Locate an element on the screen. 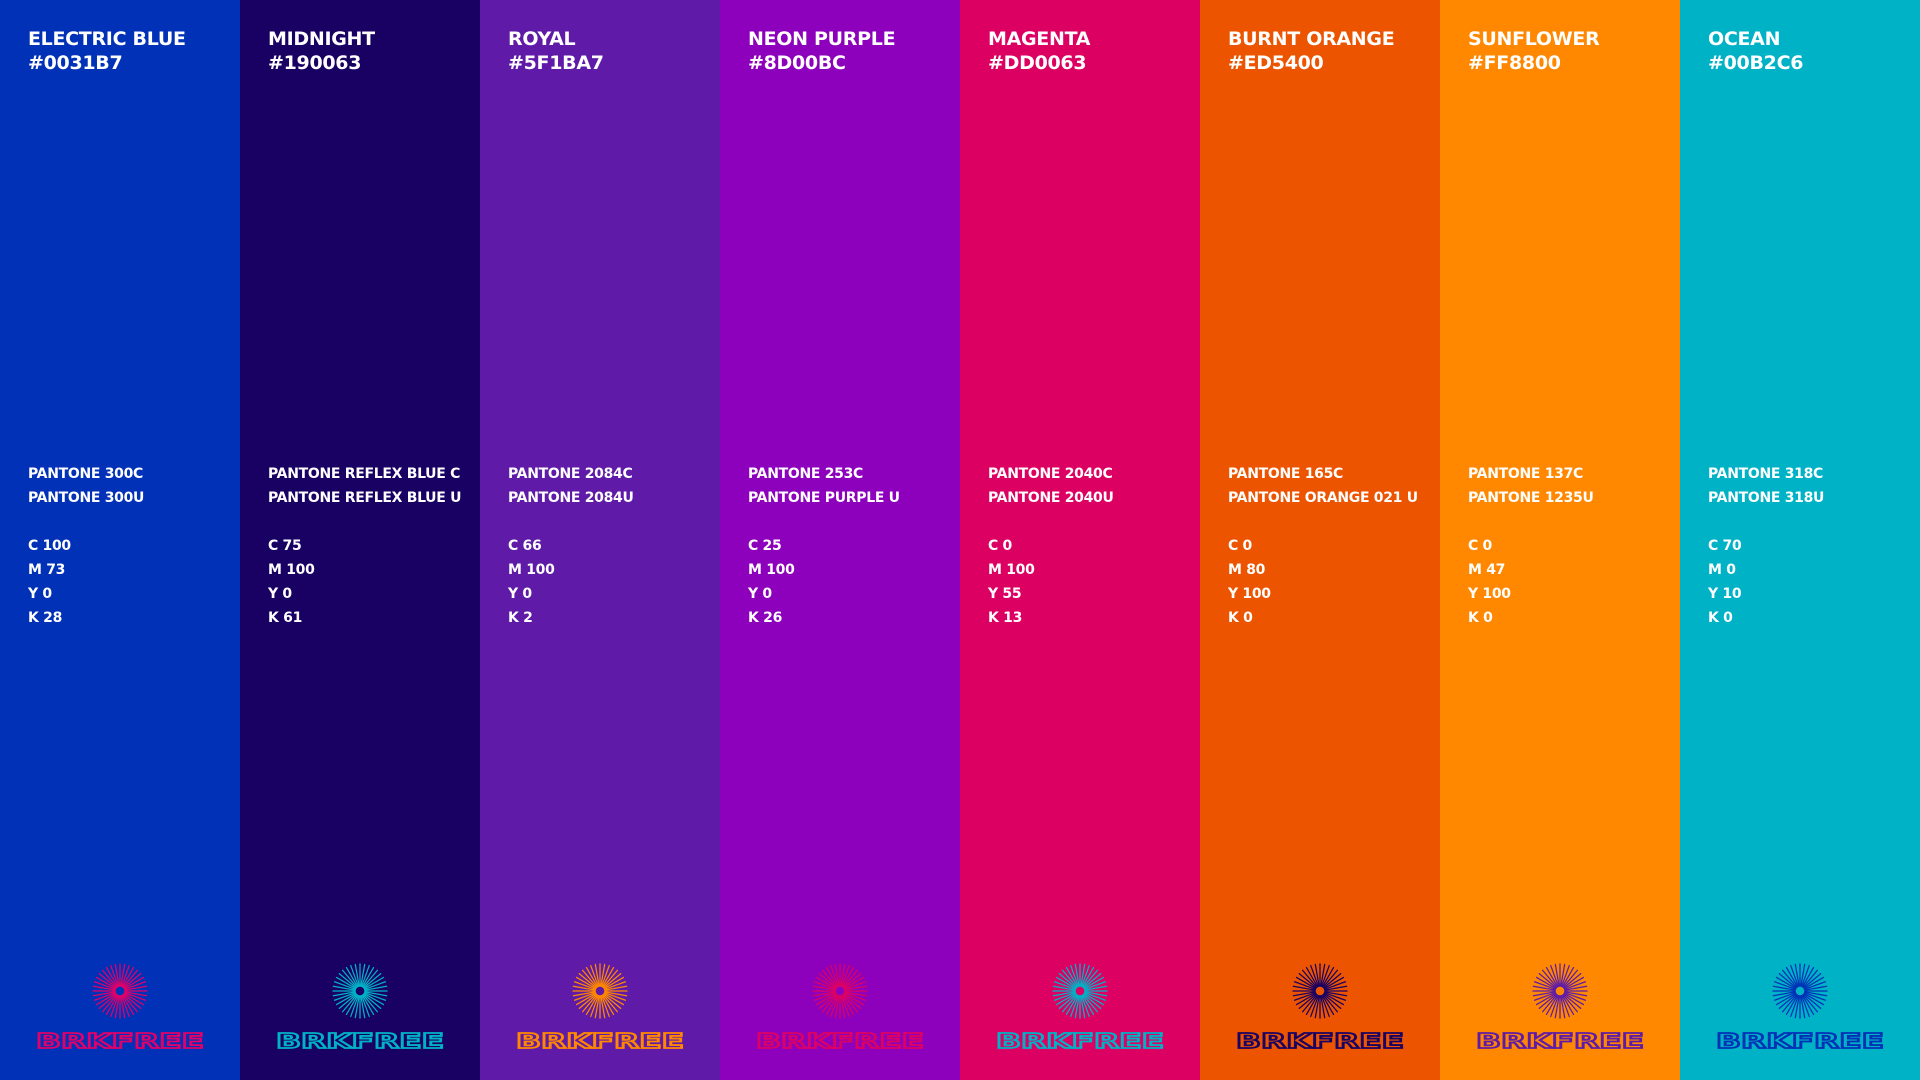 Image resolution: width=1920 pixels, height=1080 pixels. brkfree-wordmark: BRKFREE is located at coordinates (1800, 1041).